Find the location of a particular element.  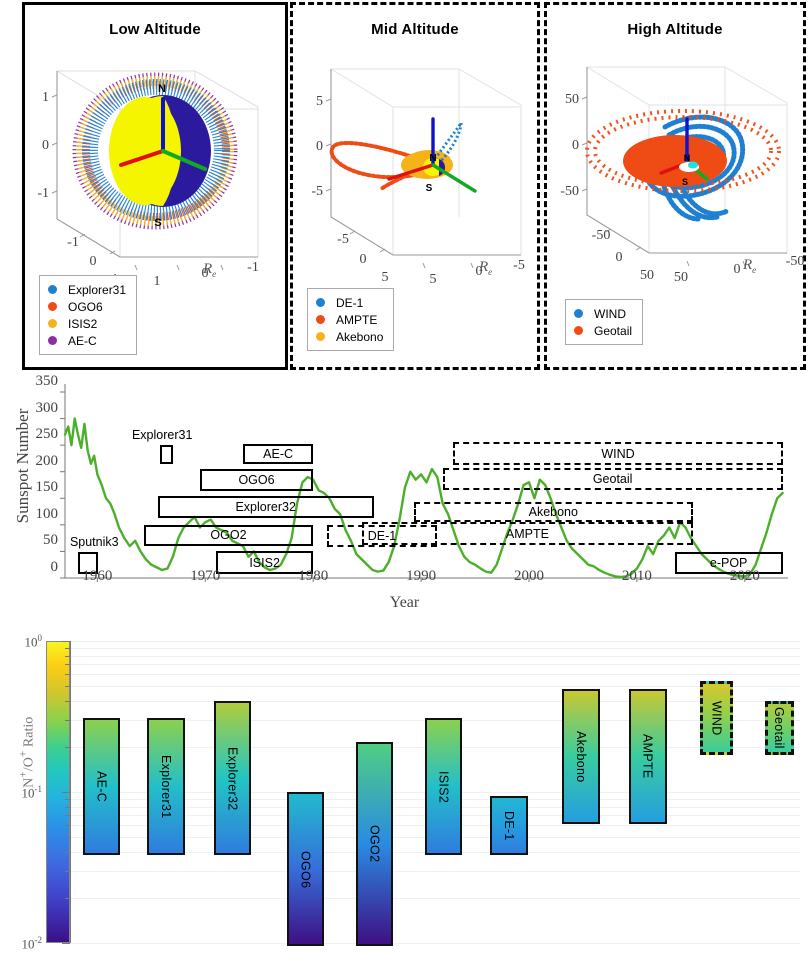

ratio-bar: AE-C is located at coordinates (101, 786).